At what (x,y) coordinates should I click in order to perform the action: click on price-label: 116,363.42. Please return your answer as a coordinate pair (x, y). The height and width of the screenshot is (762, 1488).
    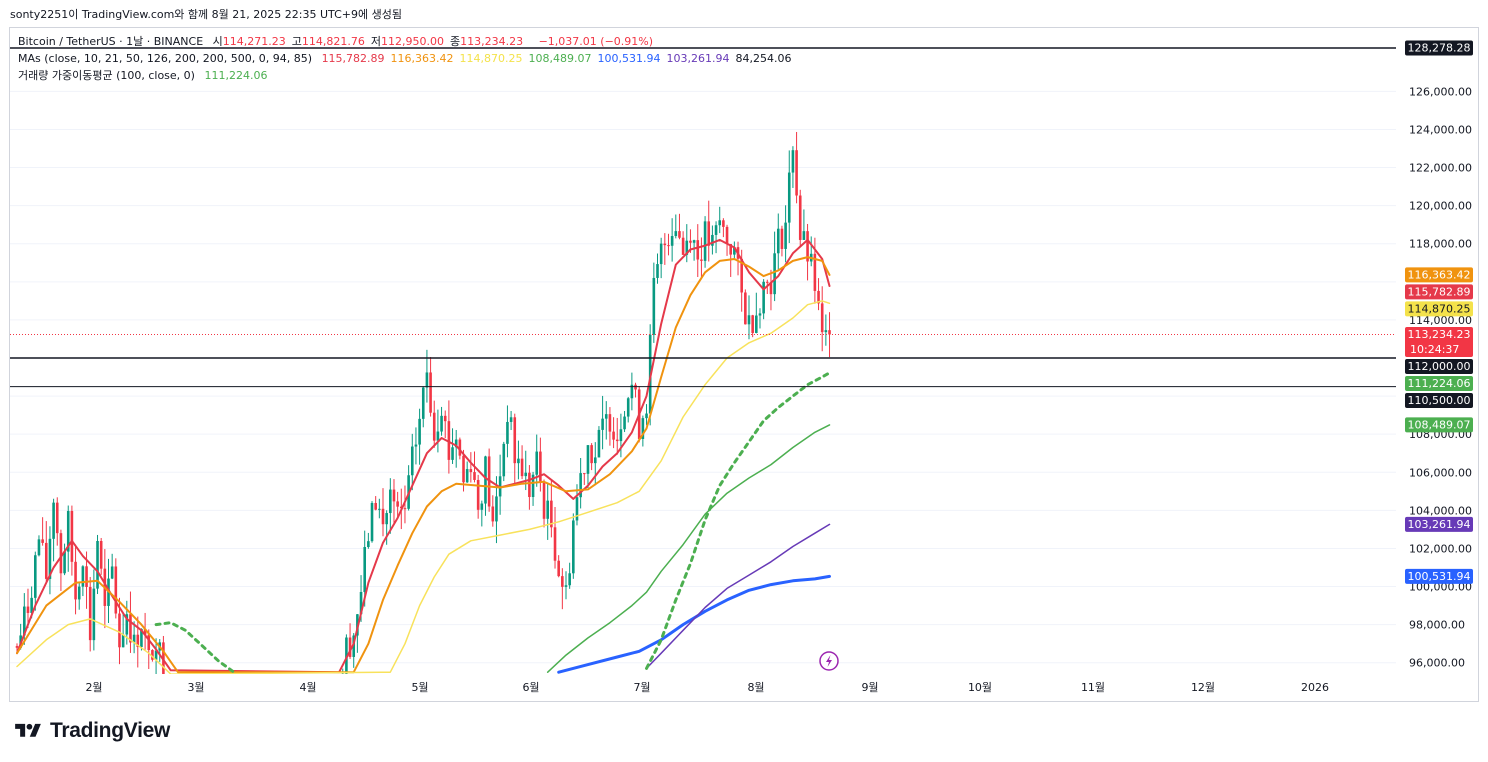
    Looking at the image, I should click on (1439, 275).